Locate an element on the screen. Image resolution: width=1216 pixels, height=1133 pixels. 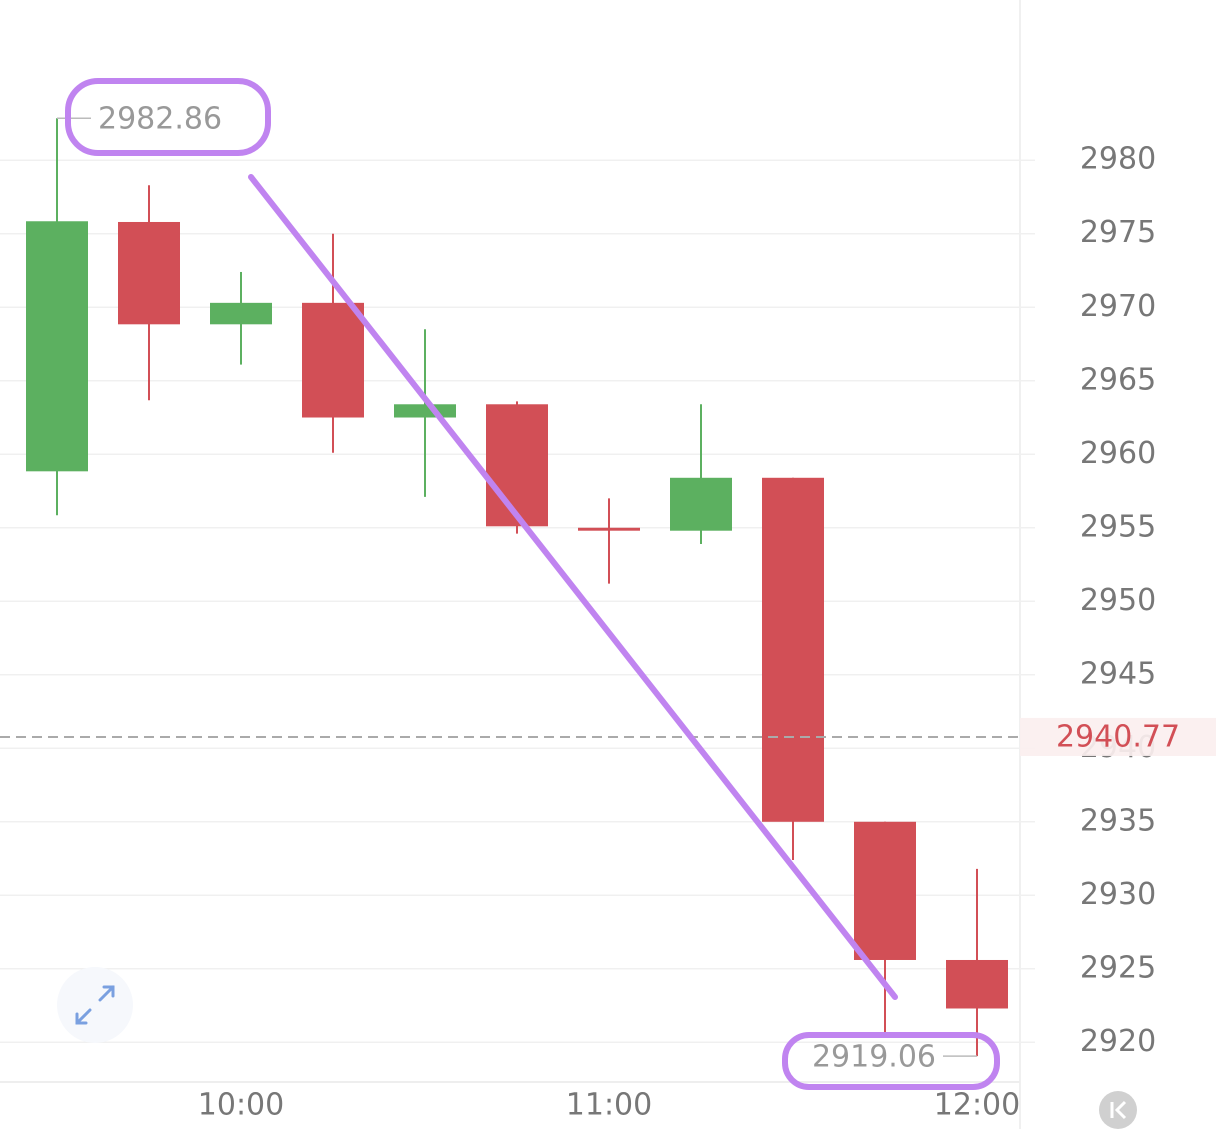
y-tick-label: 2965 is located at coordinates (1118, 379).